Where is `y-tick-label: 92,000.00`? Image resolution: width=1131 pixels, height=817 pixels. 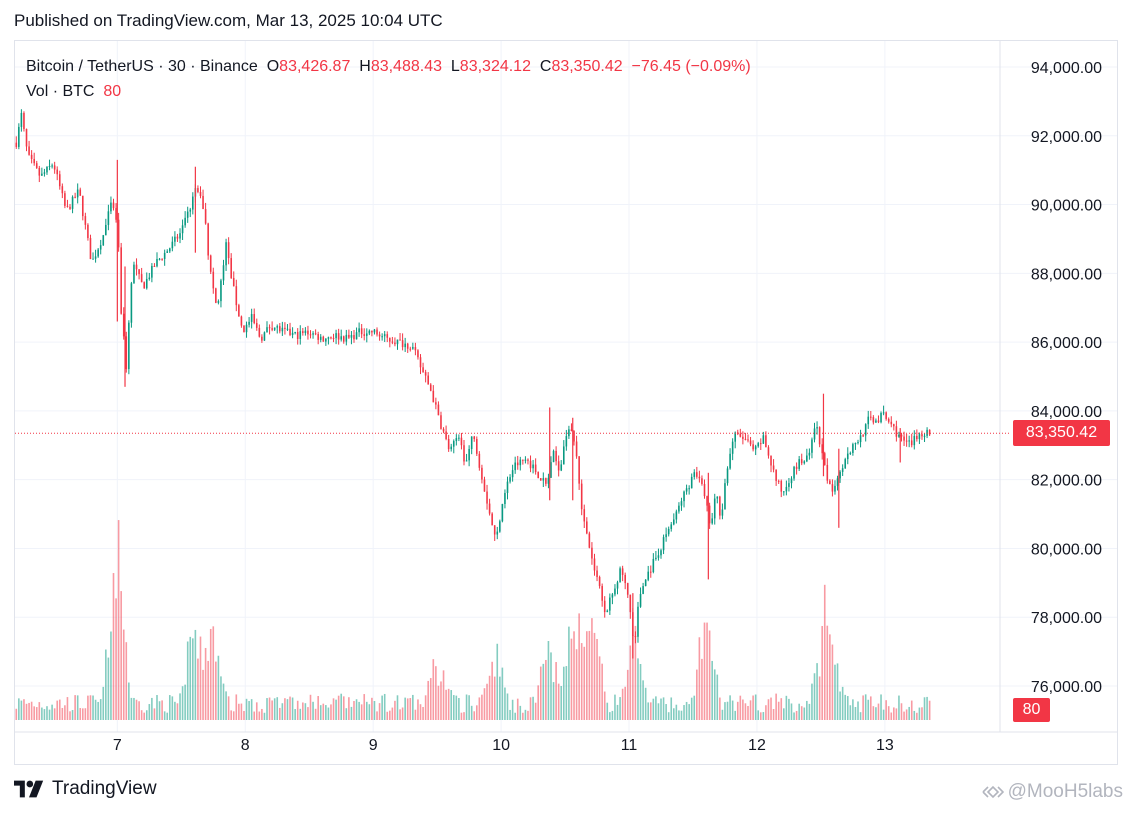 y-tick-label: 92,000.00 is located at coordinates (1066, 137).